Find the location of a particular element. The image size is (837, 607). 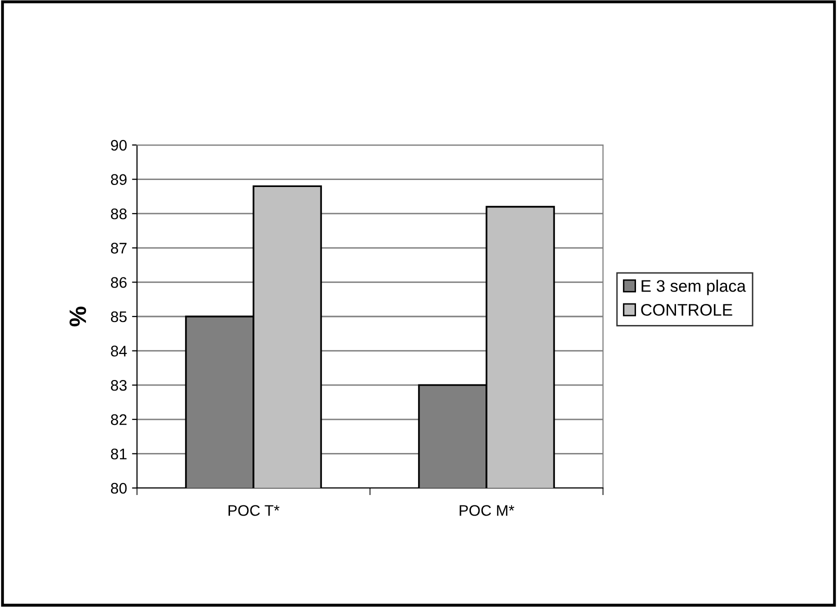

y-tick-label: 84 is located at coordinates (118, 351).